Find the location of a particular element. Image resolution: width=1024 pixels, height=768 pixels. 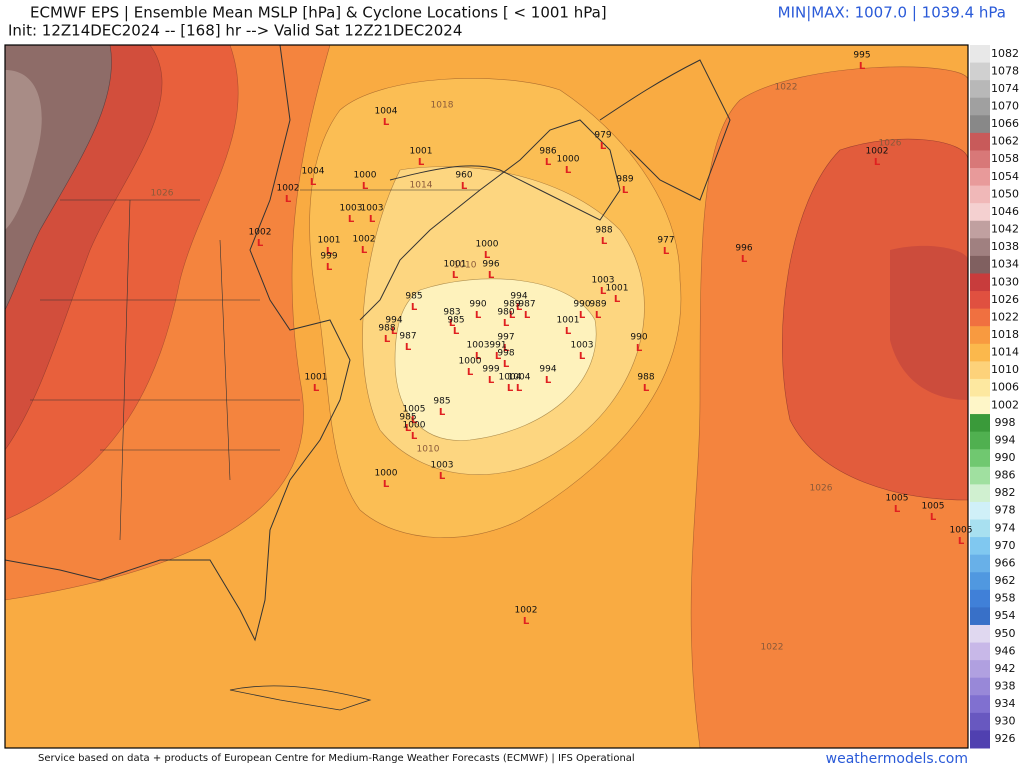

cyclone-pressure: 980 is located at coordinates (505, 313).